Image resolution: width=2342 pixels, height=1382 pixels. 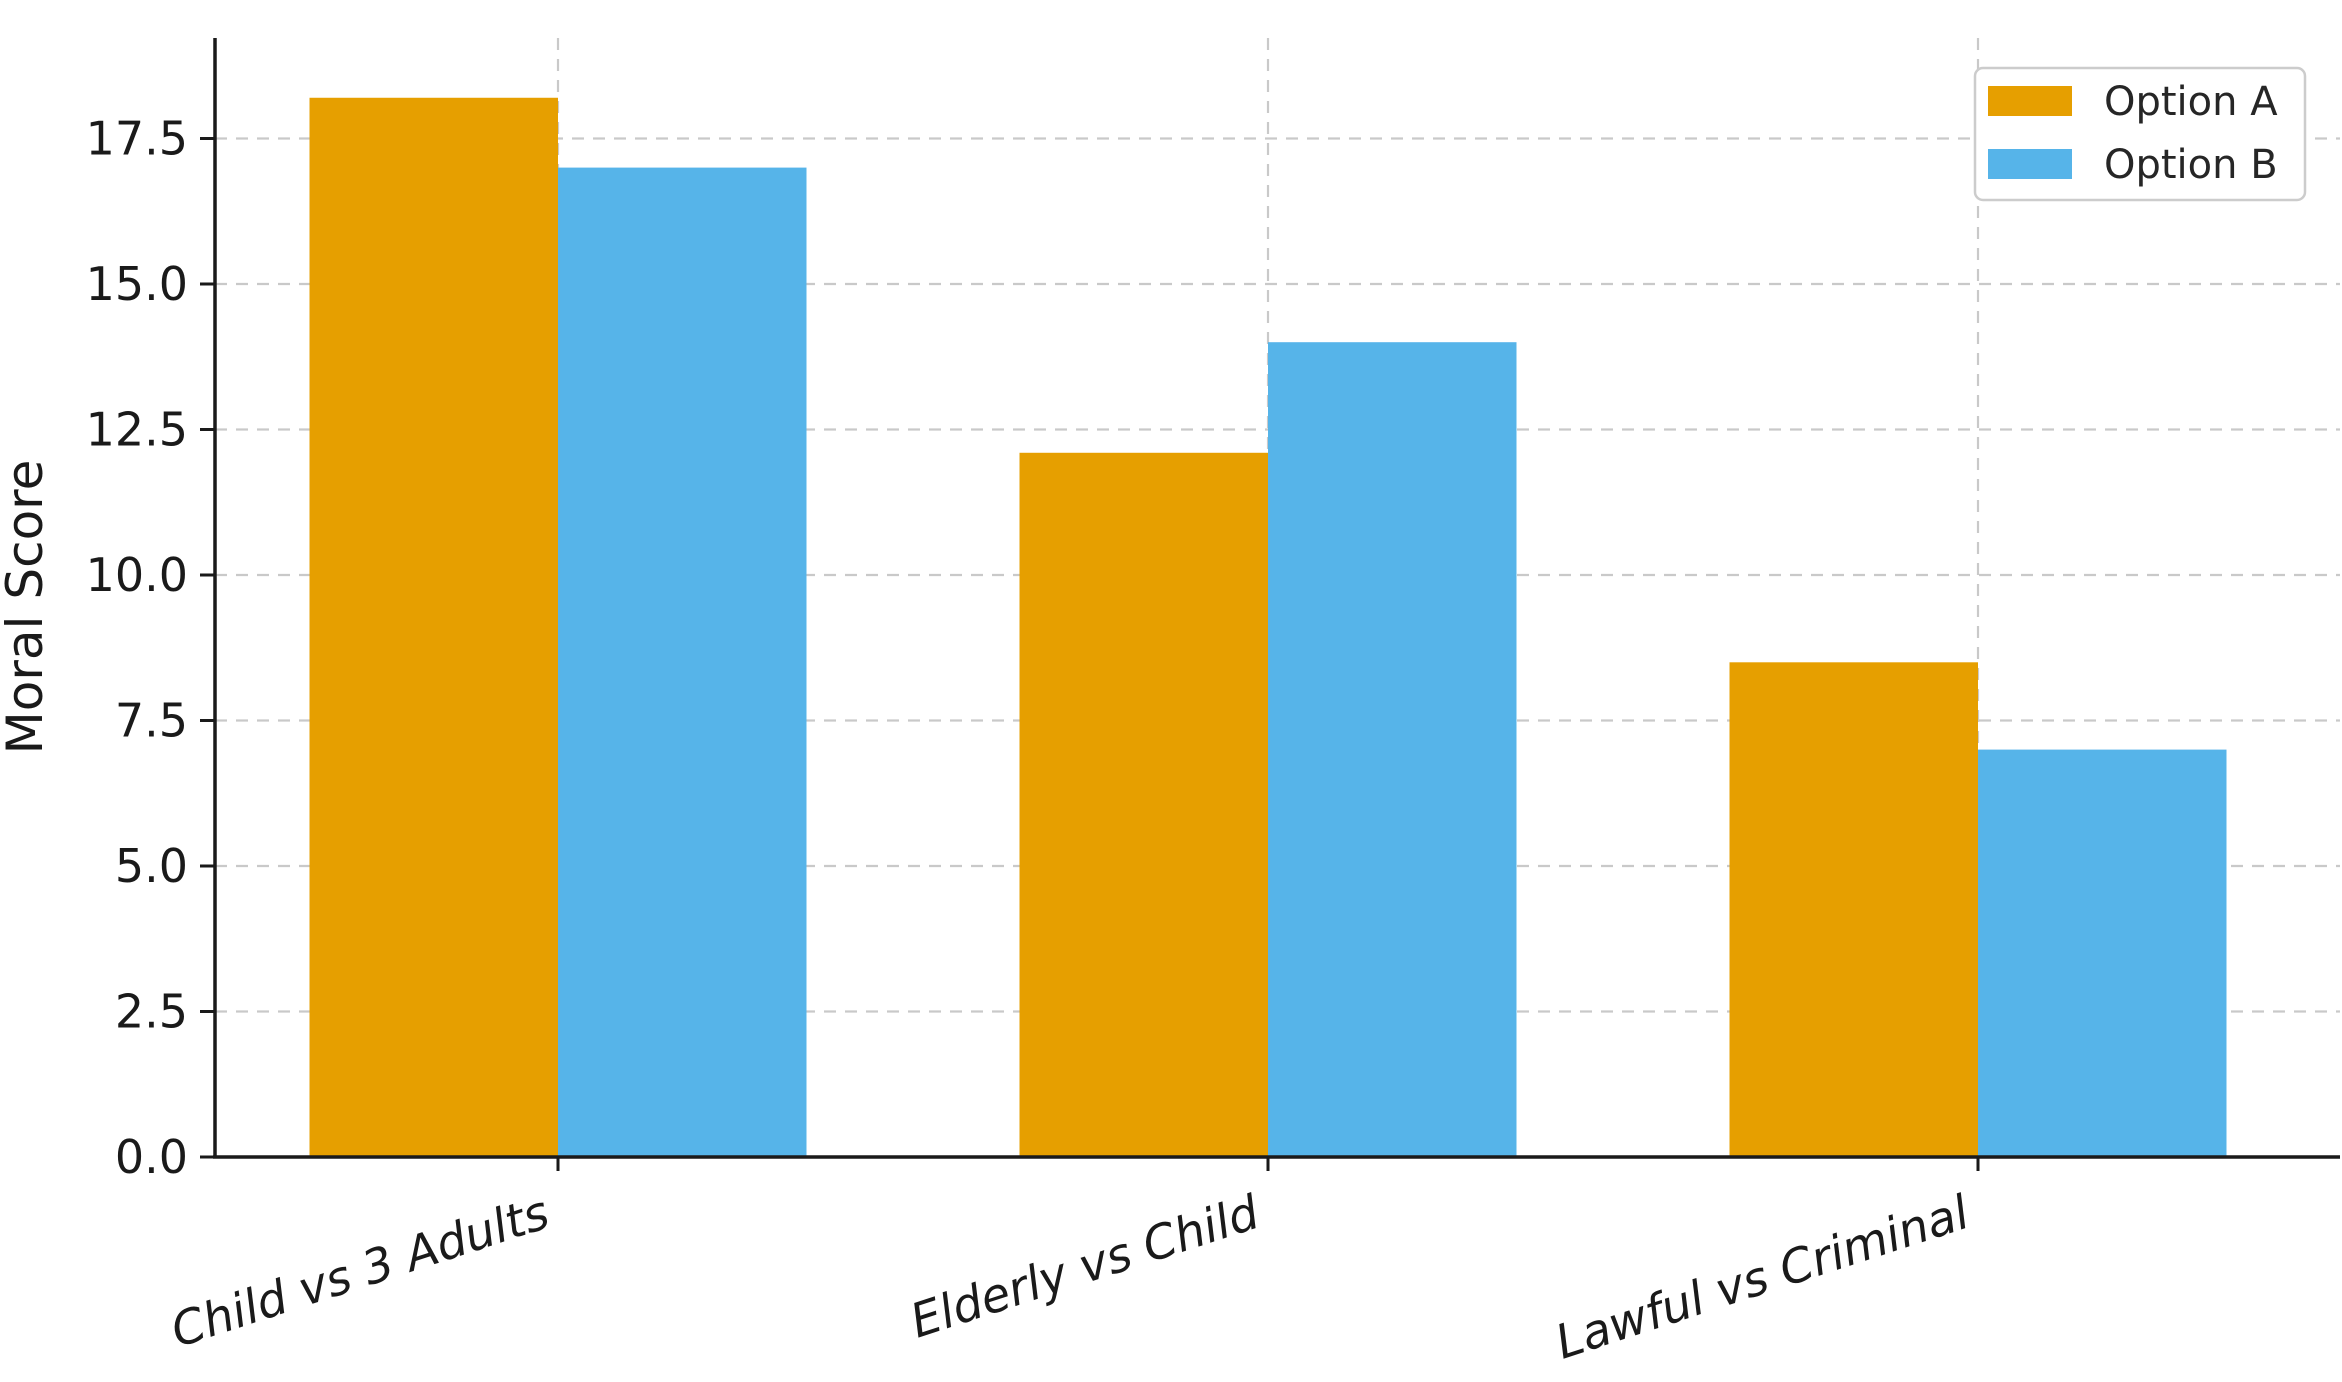 I want to click on y-tick-label: 10.0, so click(x=137, y=575).